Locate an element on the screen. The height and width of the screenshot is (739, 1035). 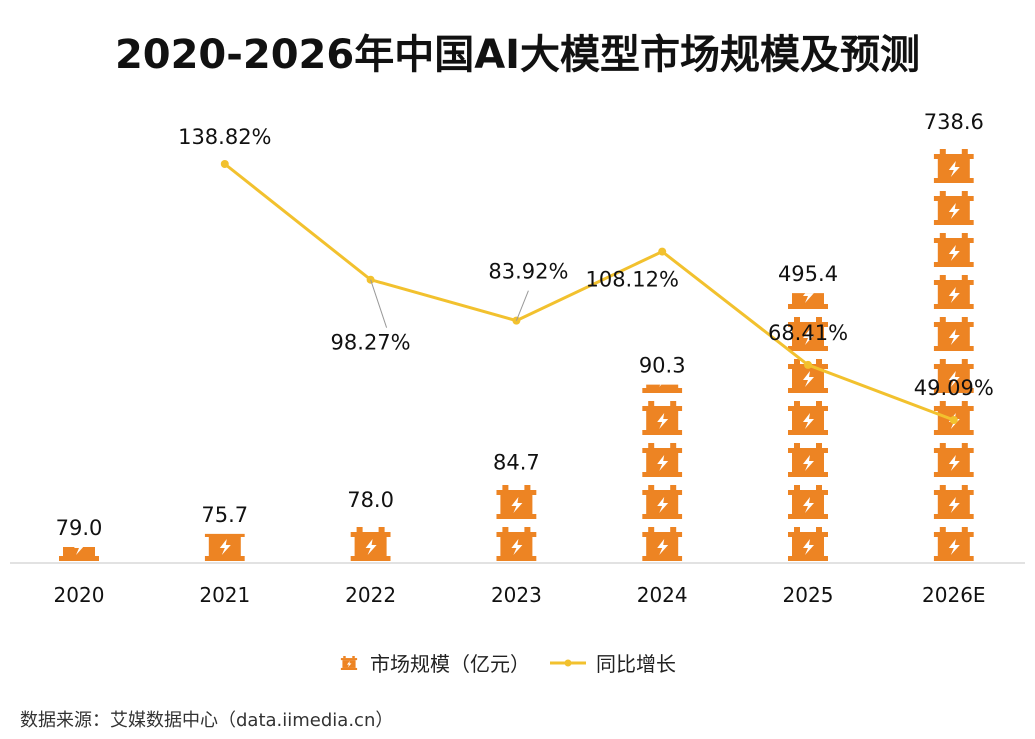
bar-value-label: 79.0 is located at coordinates (79, 528).